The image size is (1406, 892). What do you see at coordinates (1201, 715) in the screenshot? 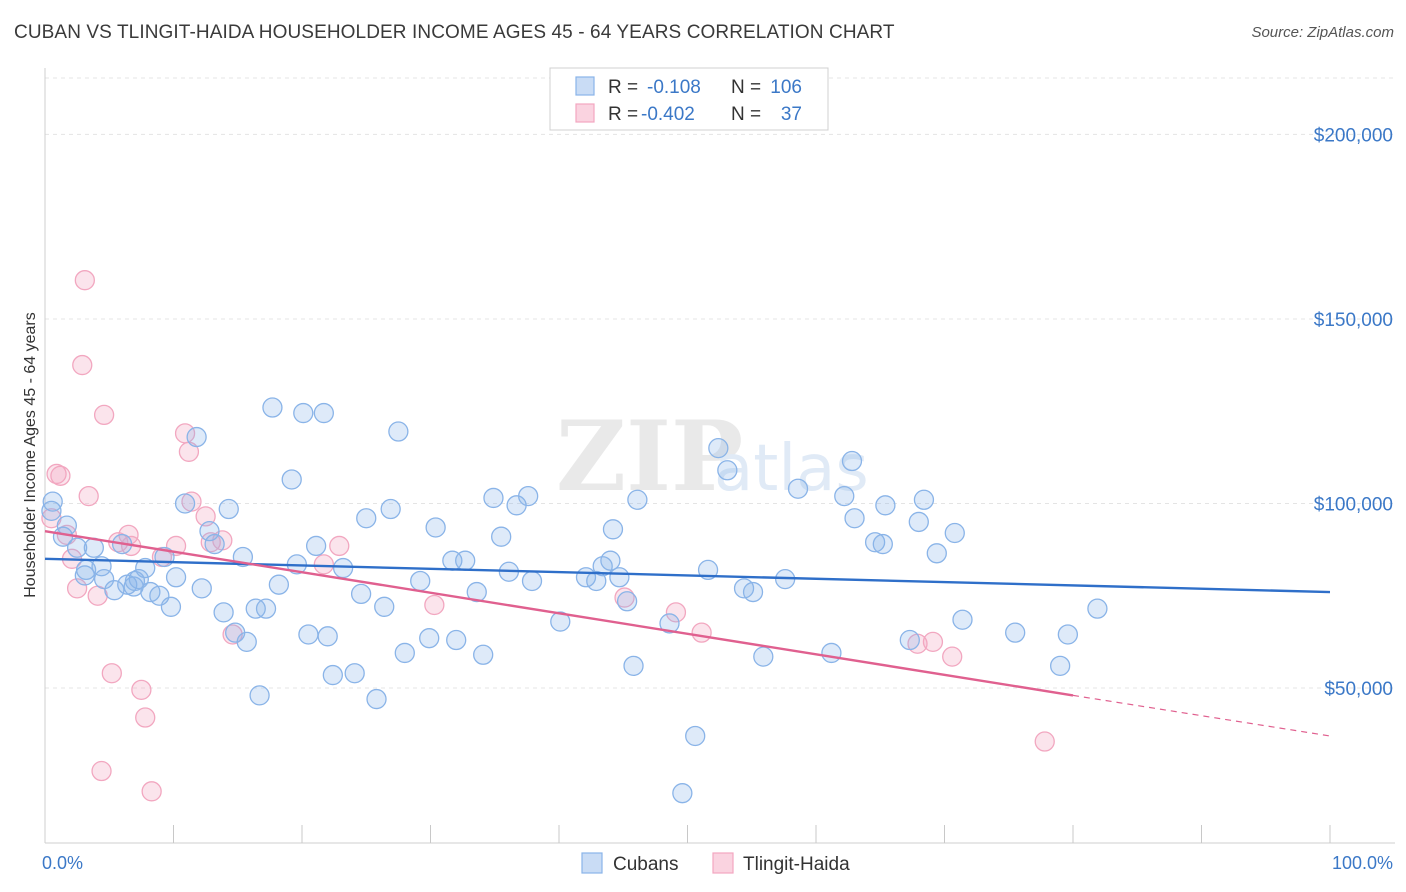
I see `tlingit-haida-trend-extension` at bounding box center [1201, 715].